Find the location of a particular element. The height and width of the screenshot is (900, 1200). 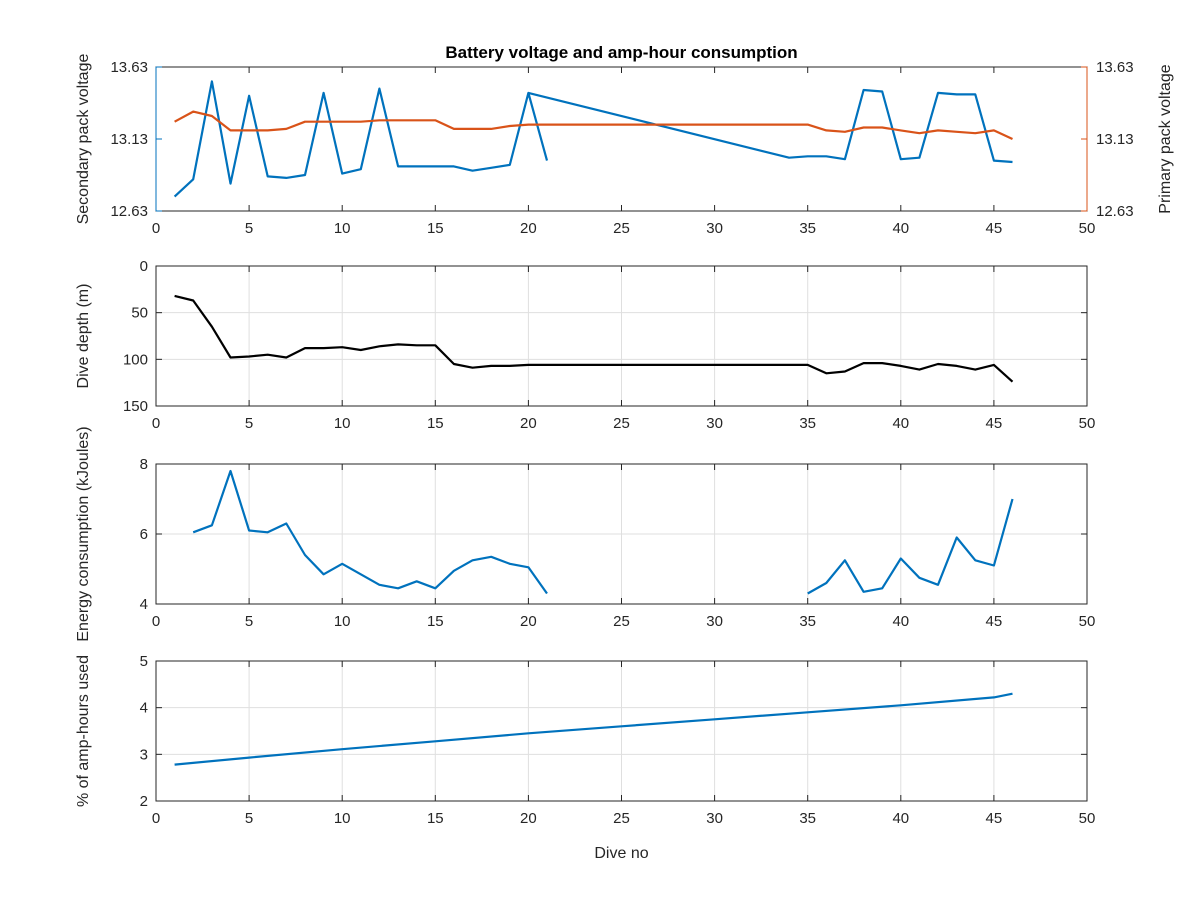

y-tick-label: 6 is located at coordinates (144, 534).